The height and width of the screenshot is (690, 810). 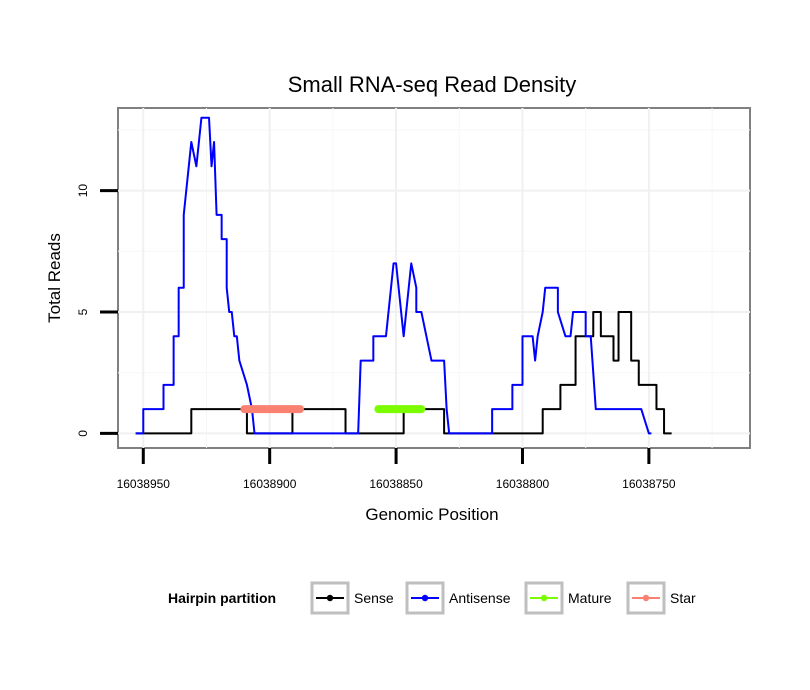 I want to click on legend-item-sense: Sense, so click(x=352, y=598).